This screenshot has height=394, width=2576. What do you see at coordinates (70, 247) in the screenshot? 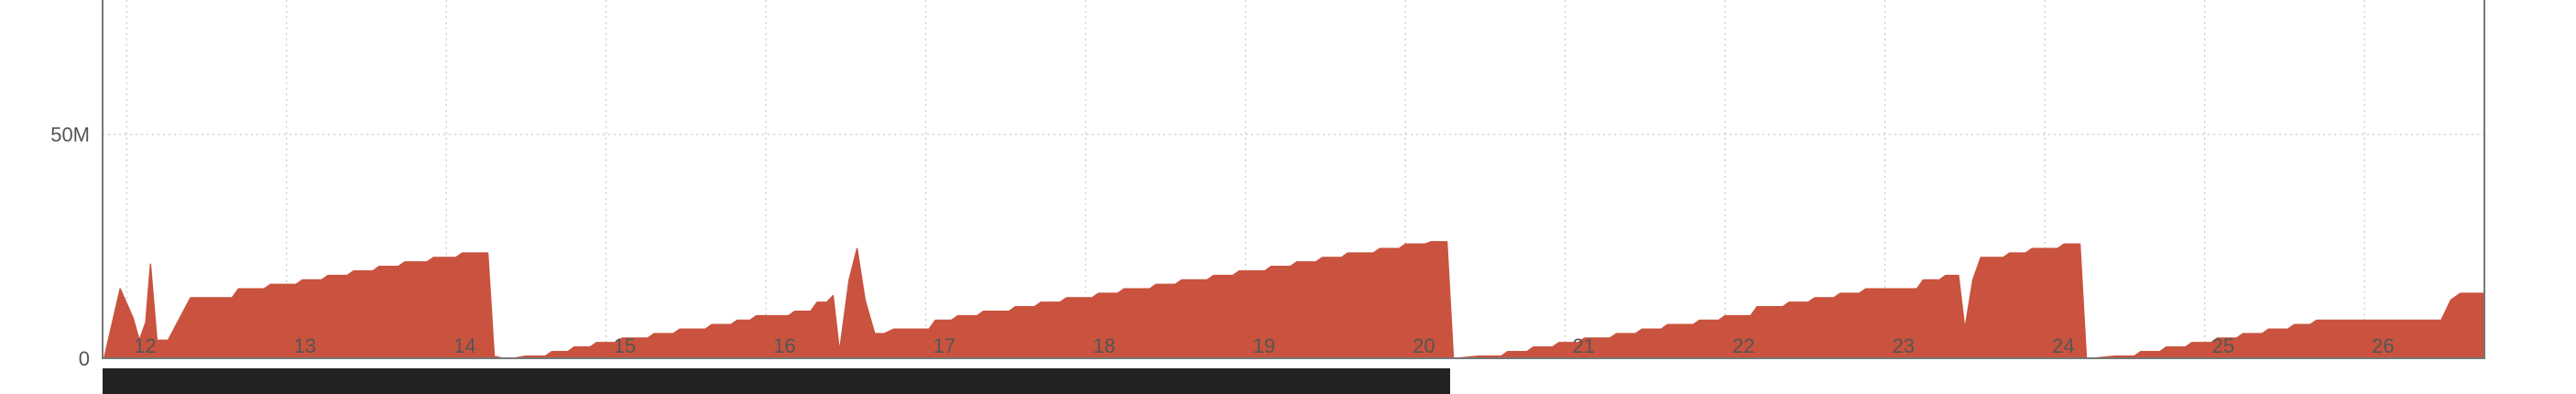
I see `y-tick-labels: 0 50M` at bounding box center [70, 247].